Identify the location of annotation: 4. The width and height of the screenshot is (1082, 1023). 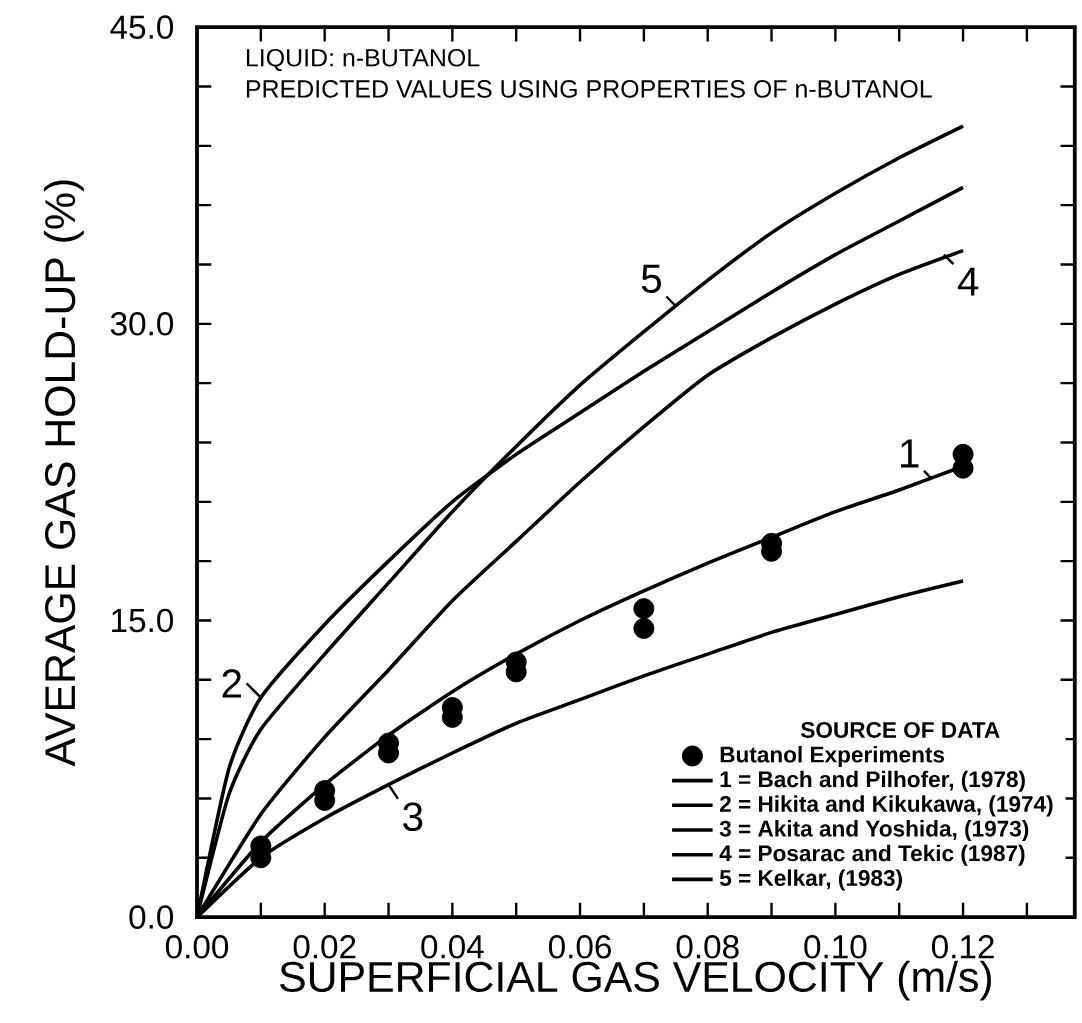
(968, 281).